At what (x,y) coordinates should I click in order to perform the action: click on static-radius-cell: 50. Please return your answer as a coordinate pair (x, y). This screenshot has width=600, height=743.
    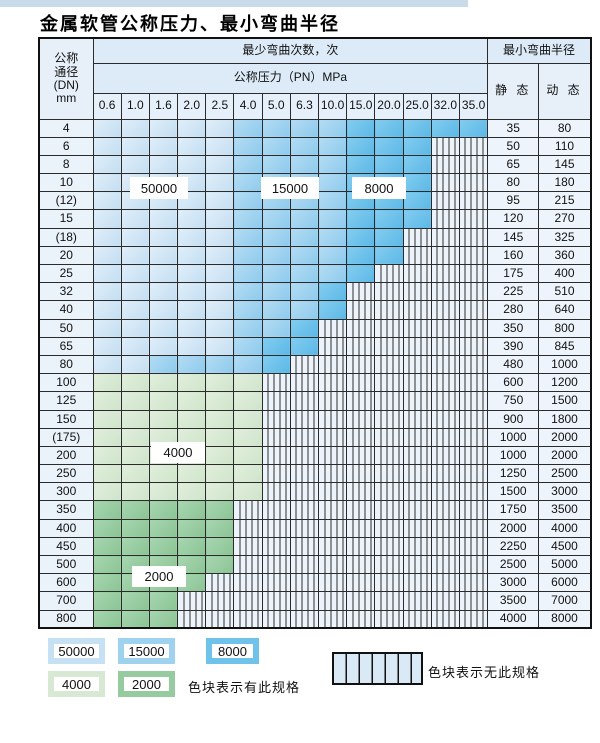
    Looking at the image, I should click on (513, 146).